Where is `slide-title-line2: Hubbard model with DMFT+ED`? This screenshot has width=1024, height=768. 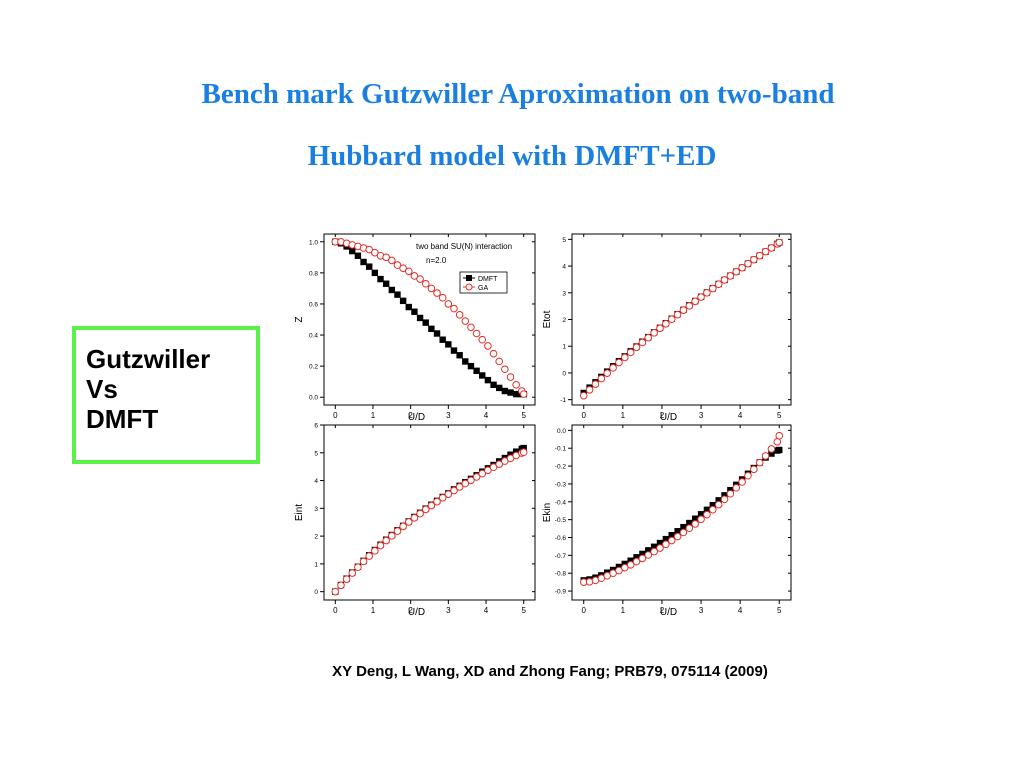 slide-title-line2: Hubbard model with DMFT+ED is located at coordinates (512, 156).